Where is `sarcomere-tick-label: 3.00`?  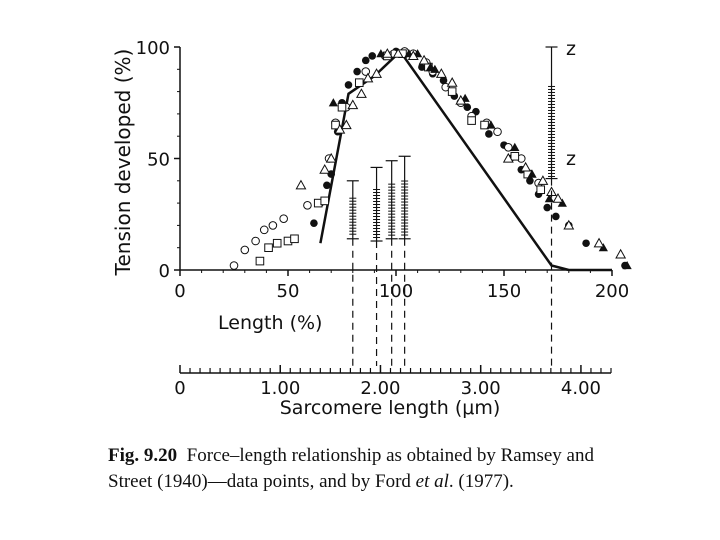 sarcomere-tick-label: 3.00 is located at coordinates (481, 388).